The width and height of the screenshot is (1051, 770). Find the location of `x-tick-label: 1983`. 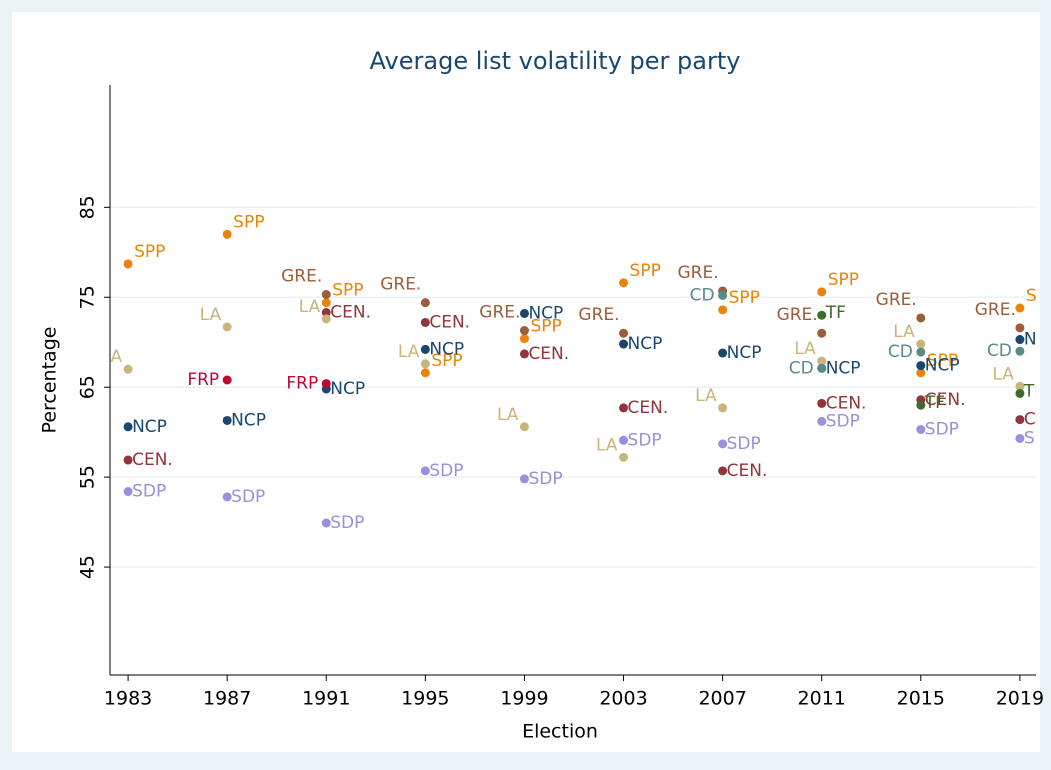

x-tick-label: 1983 is located at coordinates (128, 699).